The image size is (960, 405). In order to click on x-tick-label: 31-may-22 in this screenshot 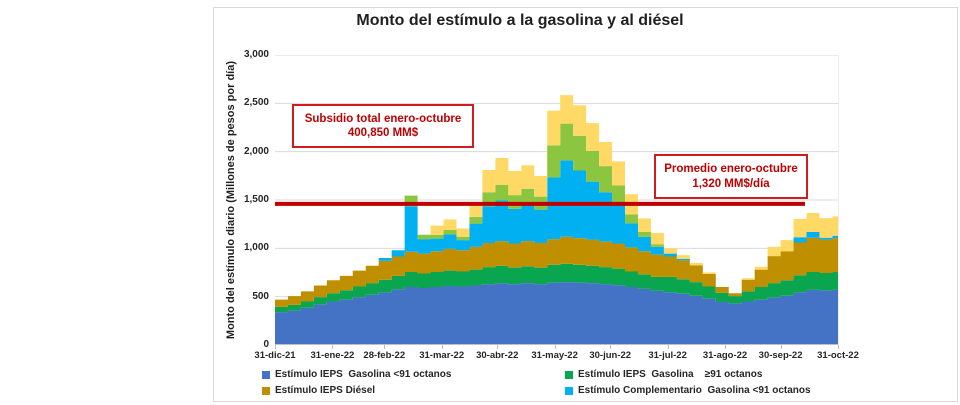, I will do `click(554, 355)`.